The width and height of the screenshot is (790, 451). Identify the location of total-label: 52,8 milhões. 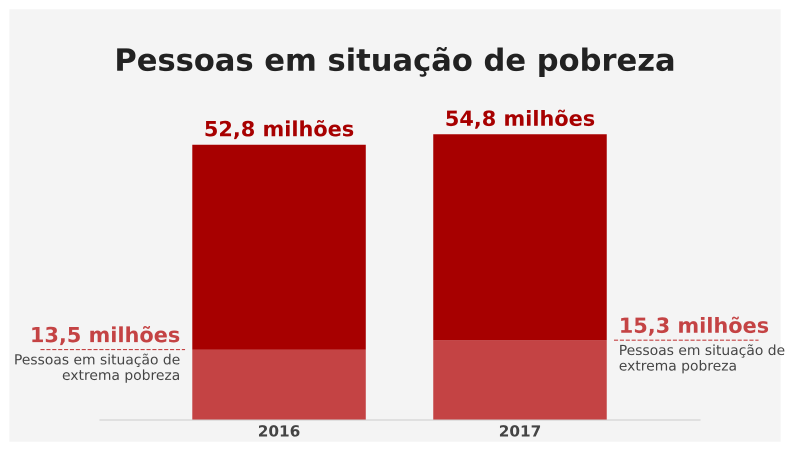
(279, 130).